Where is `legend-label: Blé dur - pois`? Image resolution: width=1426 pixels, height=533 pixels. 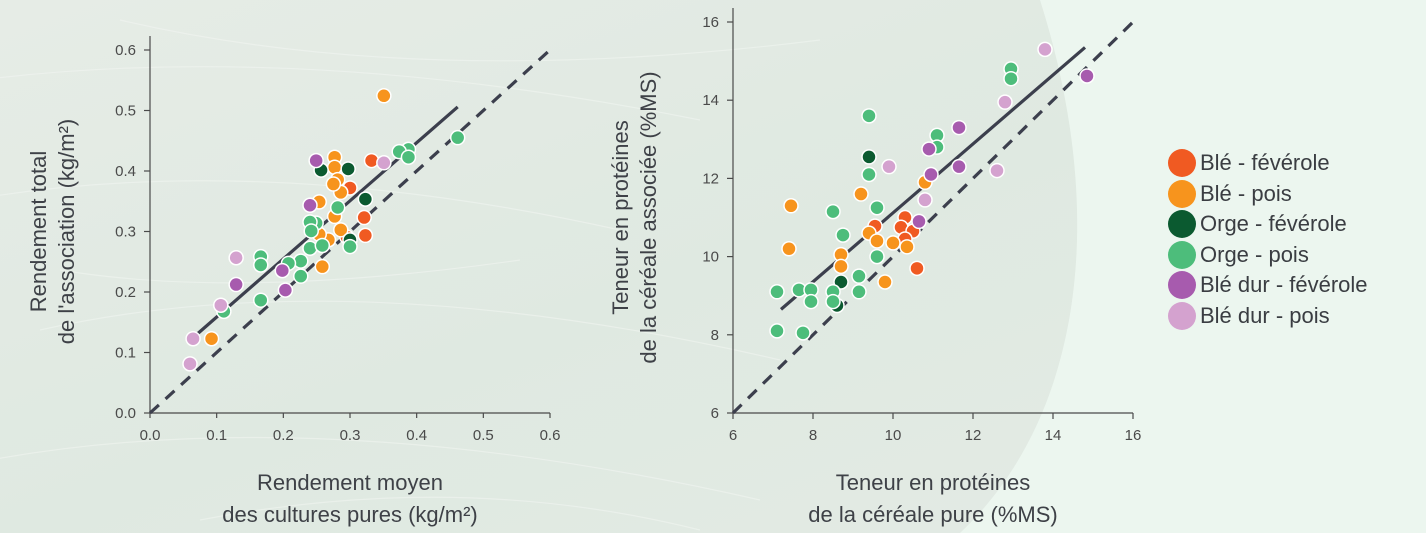
legend-label: Blé dur - pois is located at coordinates (1265, 315).